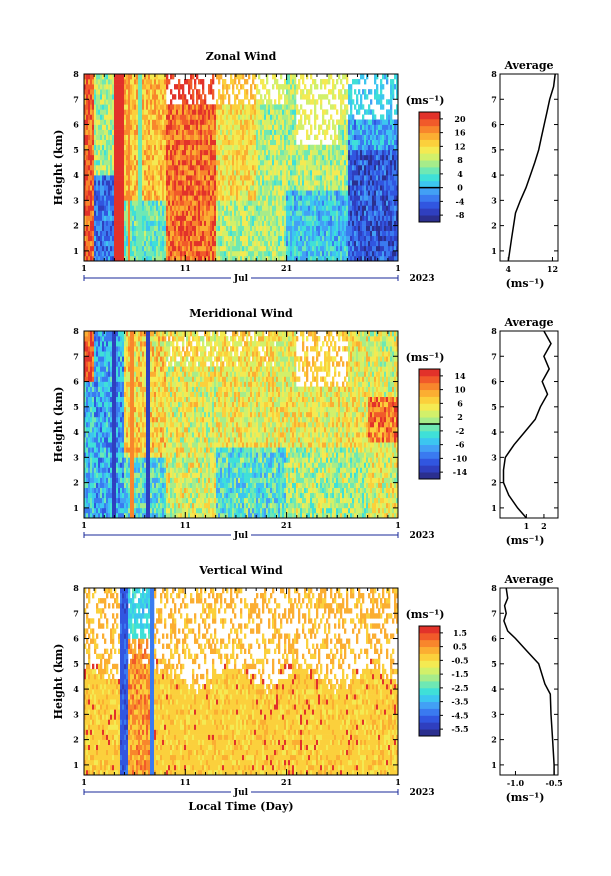 This screenshot has height=876, width=611. Describe the element at coordinates (460, 403) in the screenshot. I see `colorbar-tick-label: 6` at that location.